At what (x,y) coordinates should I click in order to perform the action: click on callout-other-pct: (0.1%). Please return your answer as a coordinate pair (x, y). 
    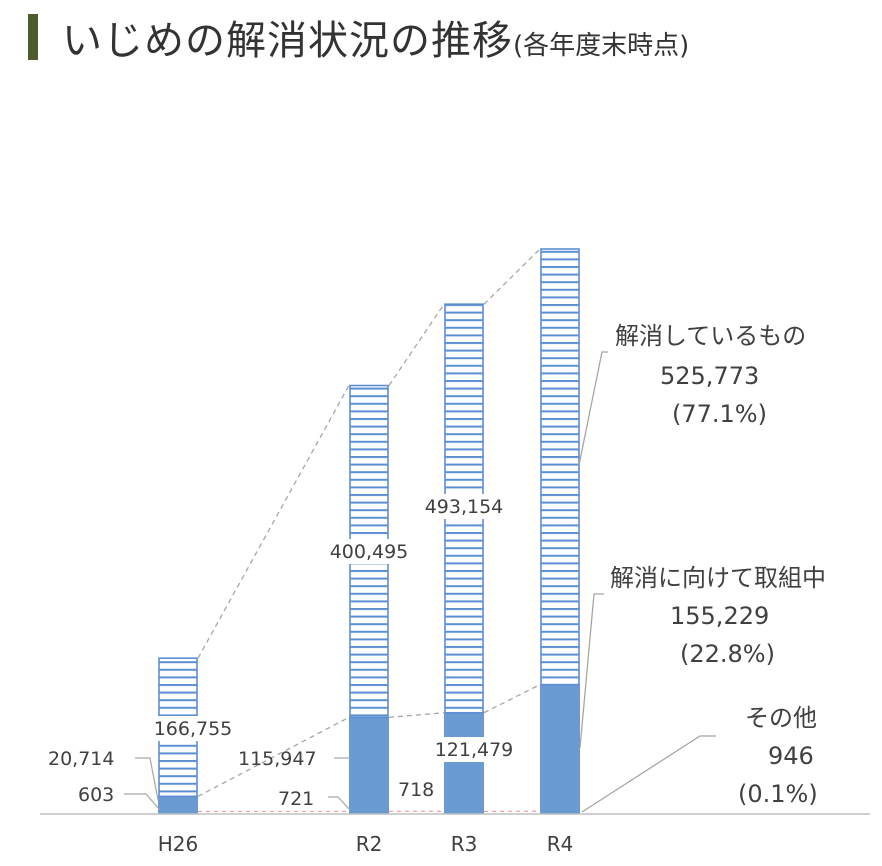
    Looking at the image, I should click on (778, 794).